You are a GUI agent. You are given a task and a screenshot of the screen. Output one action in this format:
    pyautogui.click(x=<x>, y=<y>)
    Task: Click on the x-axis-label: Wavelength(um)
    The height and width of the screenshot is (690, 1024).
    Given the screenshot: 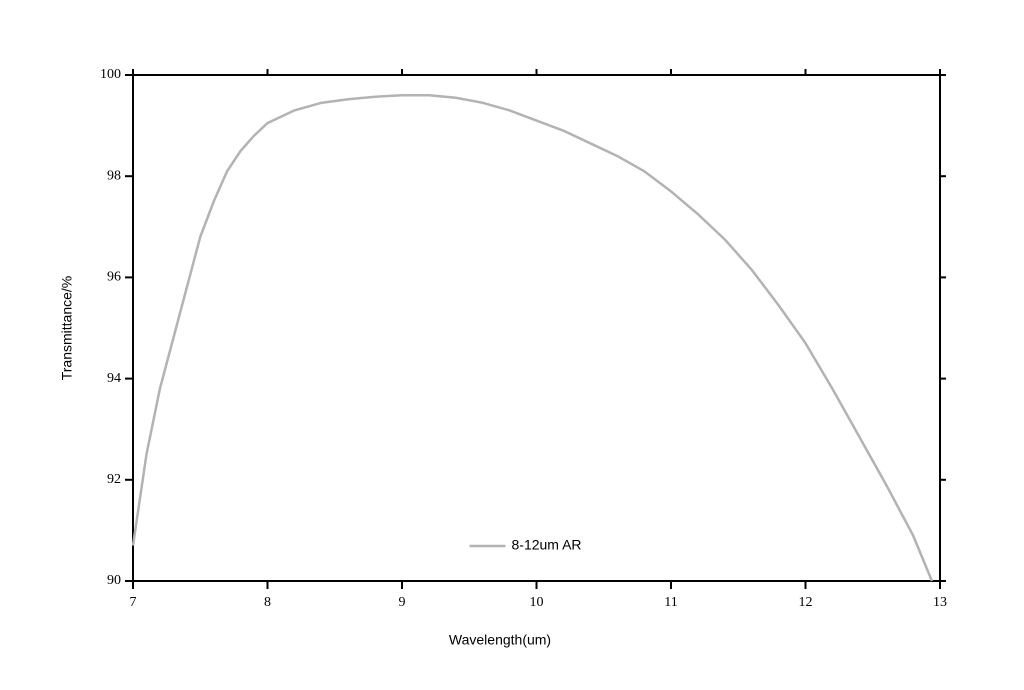 What is the action you would take?
    pyautogui.click(x=500, y=640)
    